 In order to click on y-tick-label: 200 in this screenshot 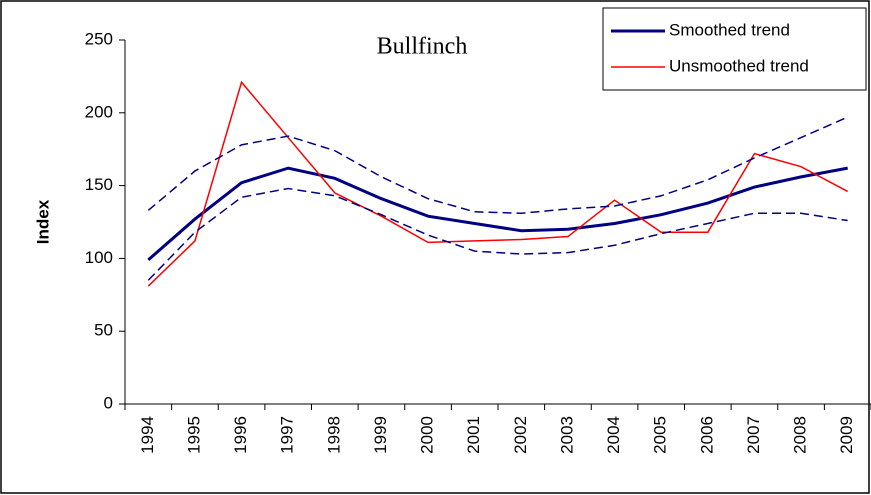, I will do `click(99, 111)`.